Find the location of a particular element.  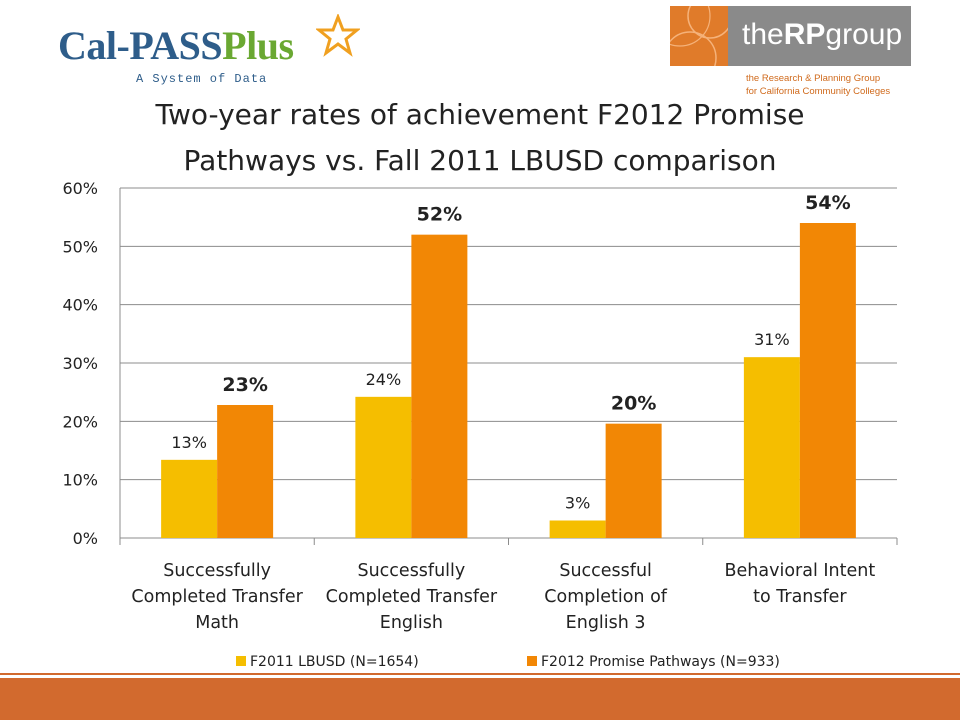

rp-arcs-icon is located at coordinates (699, 36).